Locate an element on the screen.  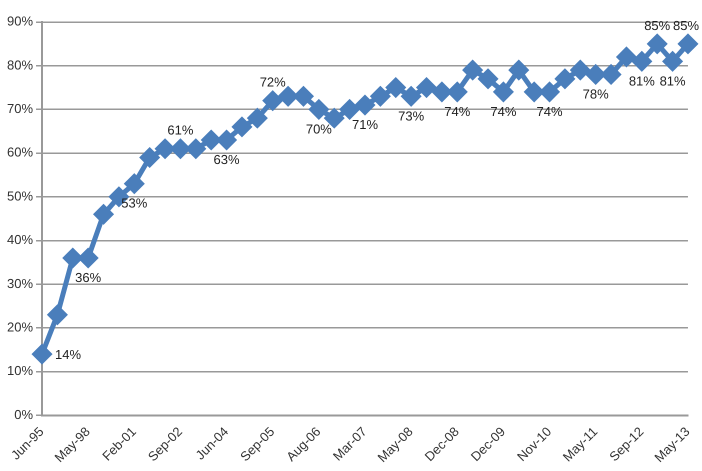
y-tick-label: 90% is located at coordinates (20, 21).